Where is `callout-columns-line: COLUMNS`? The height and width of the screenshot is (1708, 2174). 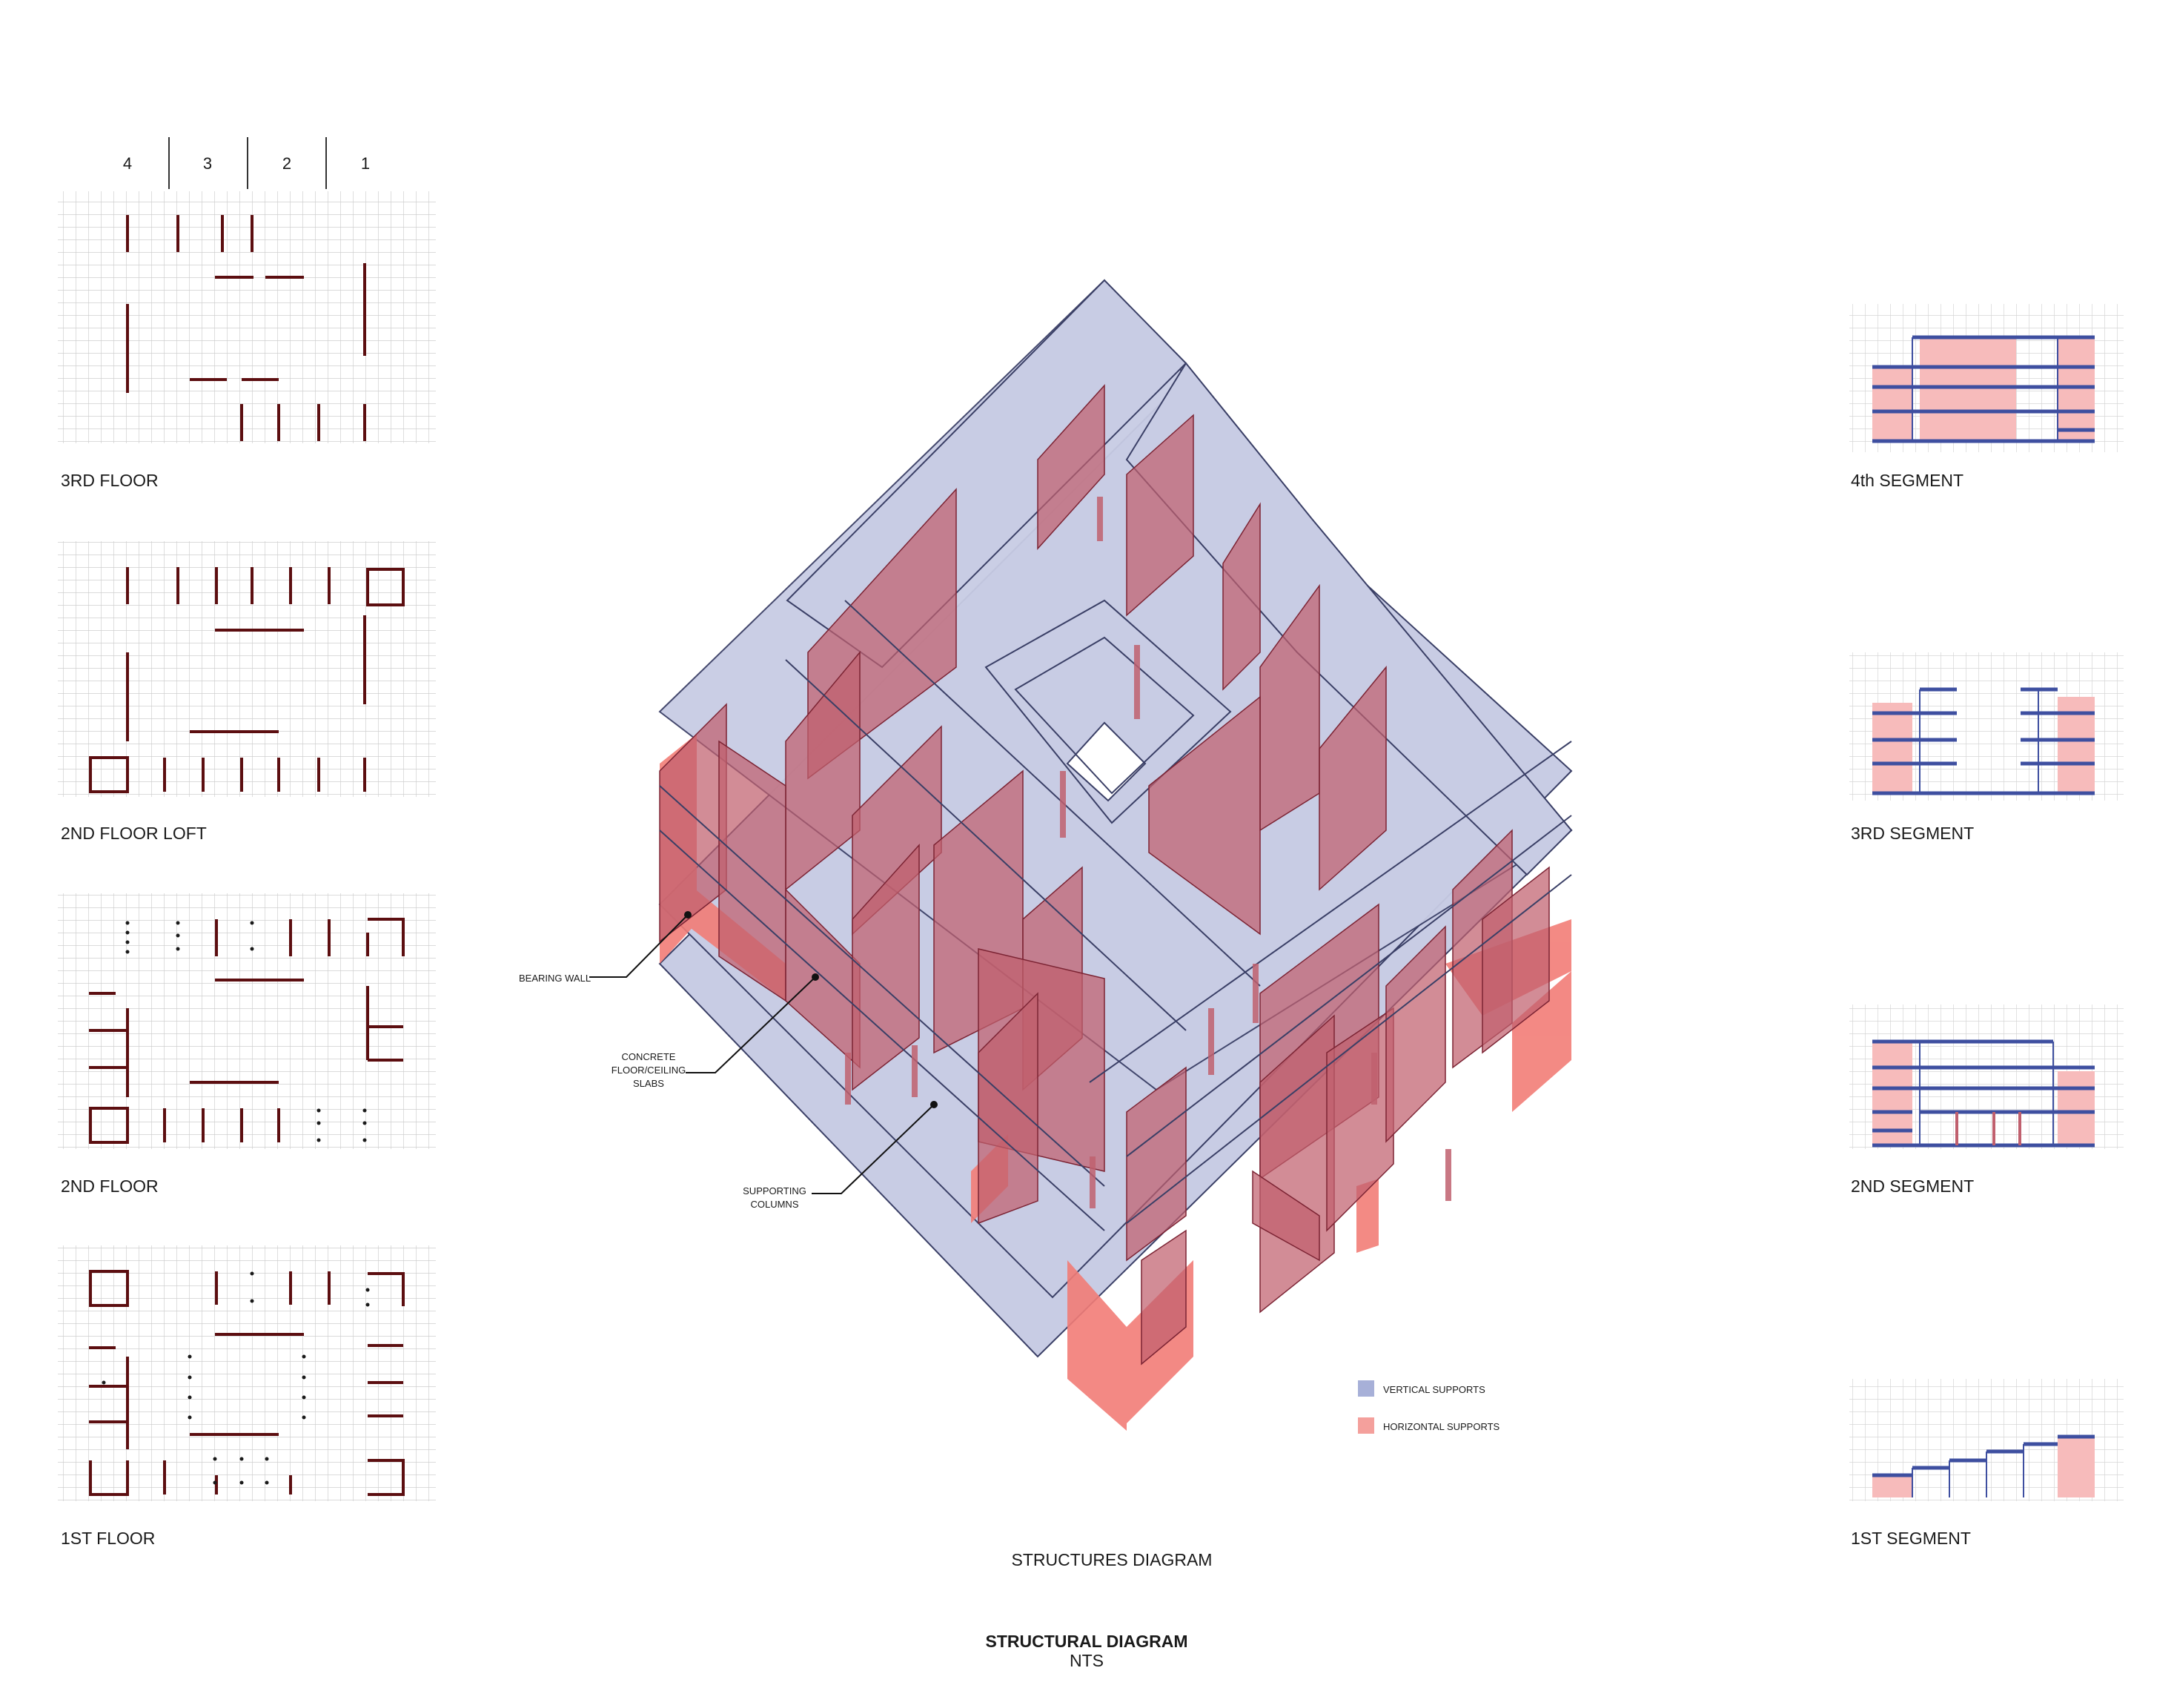 callout-columns-line: COLUMNS is located at coordinates (774, 1204).